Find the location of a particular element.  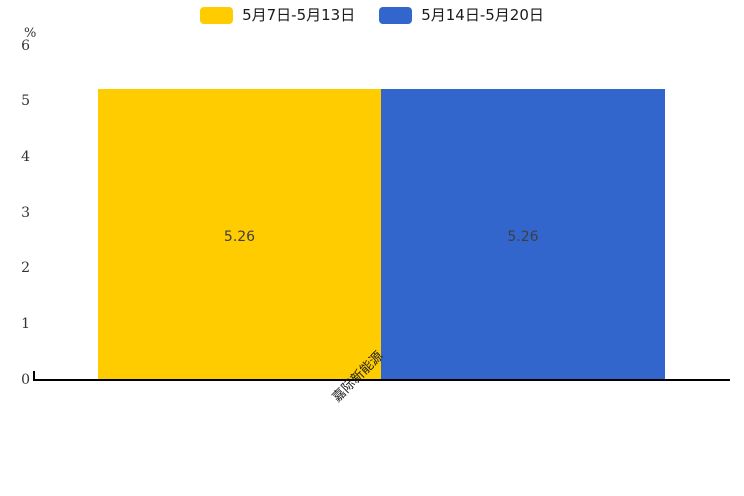

legend-label-series-1: 5月7日-5月13日 is located at coordinates (299, 15).